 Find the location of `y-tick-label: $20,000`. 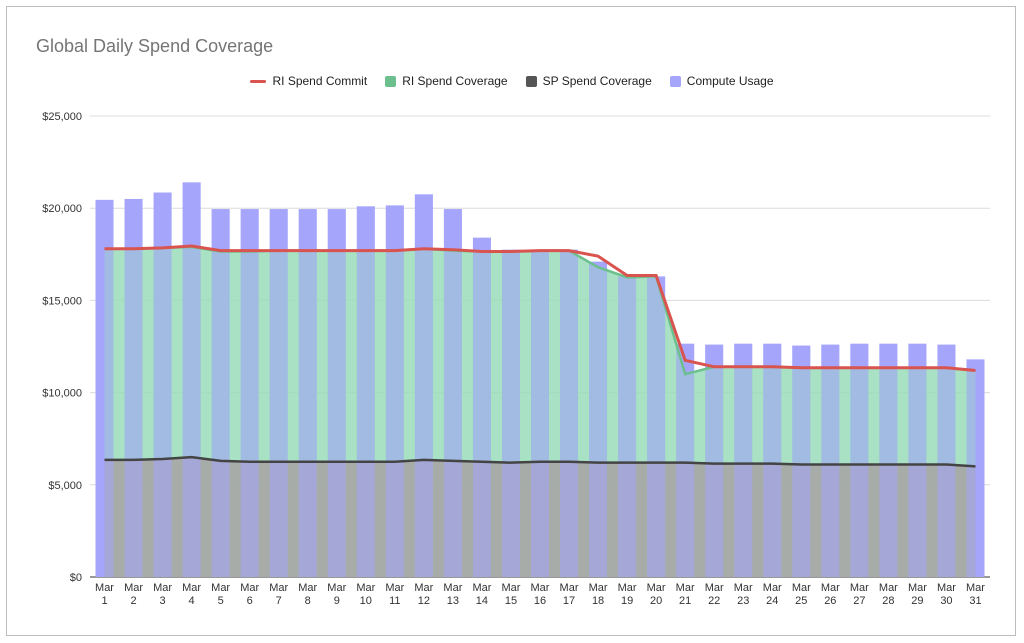

y-tick-label: $20,000 is located at coordinates (62, 209).